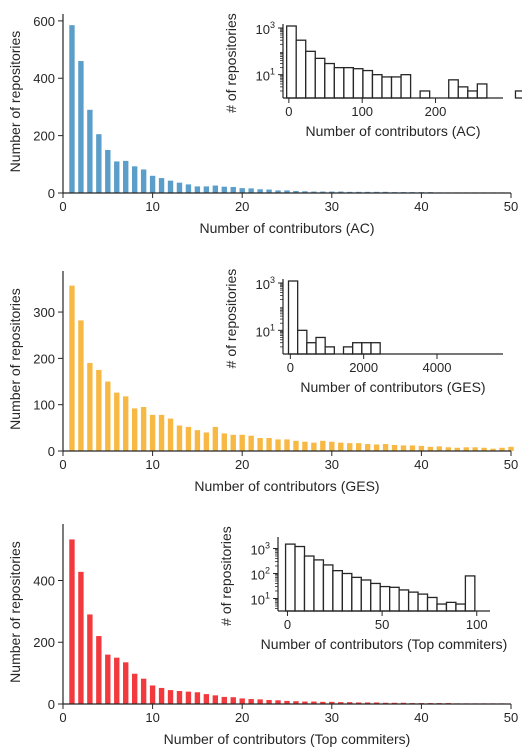 The image size is (522, 754). What do you see at coordinates (437, 367) in the screenshot?
I see `inset-x-tick-label: 4000` at bounding box center [437, 367].